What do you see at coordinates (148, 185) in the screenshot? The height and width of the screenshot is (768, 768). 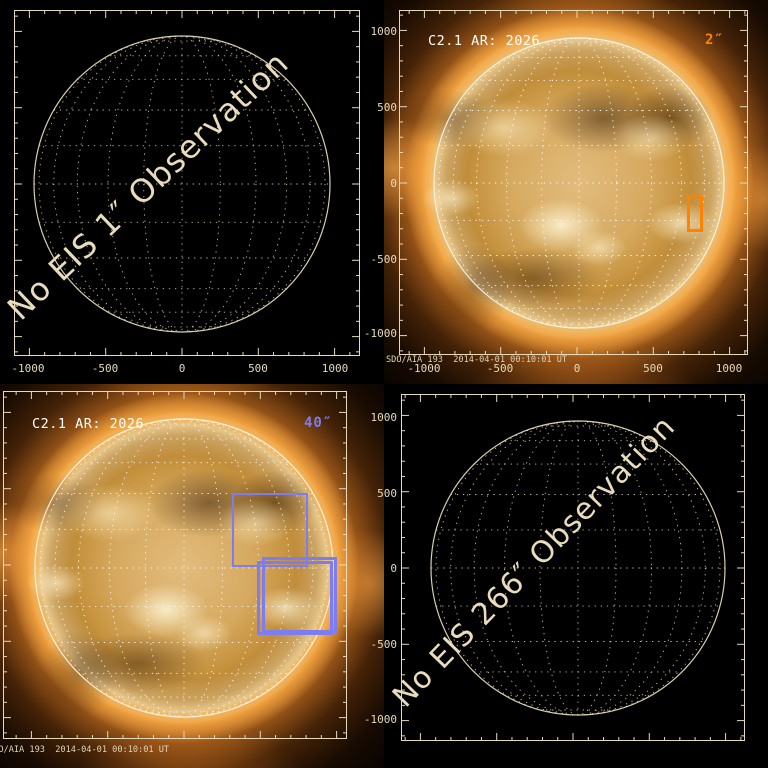 I see `no-observation-message-1arcsec: No EIS 1″ Observation` at bounding box center [148, 185].